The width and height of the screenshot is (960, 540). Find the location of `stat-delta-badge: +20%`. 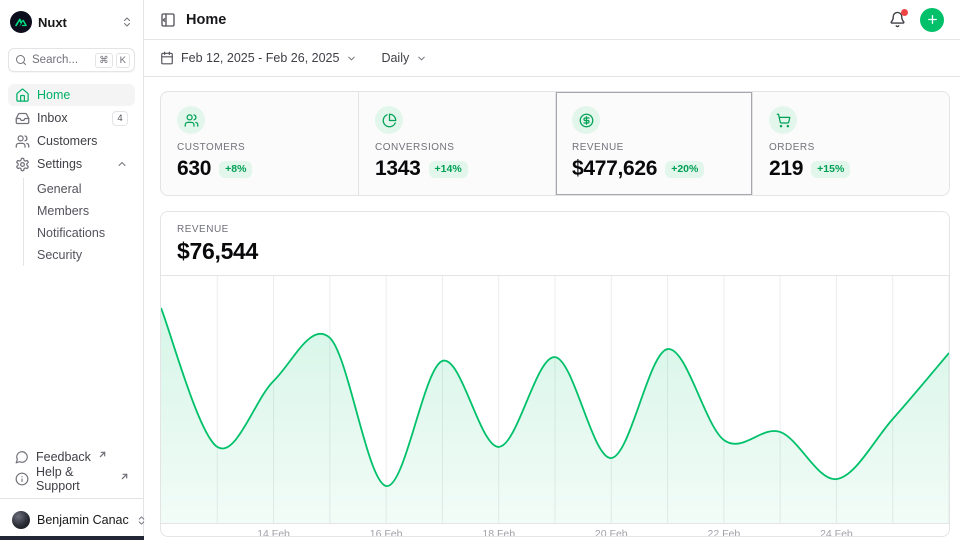

stat-delta-badge: +20% is located at coordinates (685, 169).